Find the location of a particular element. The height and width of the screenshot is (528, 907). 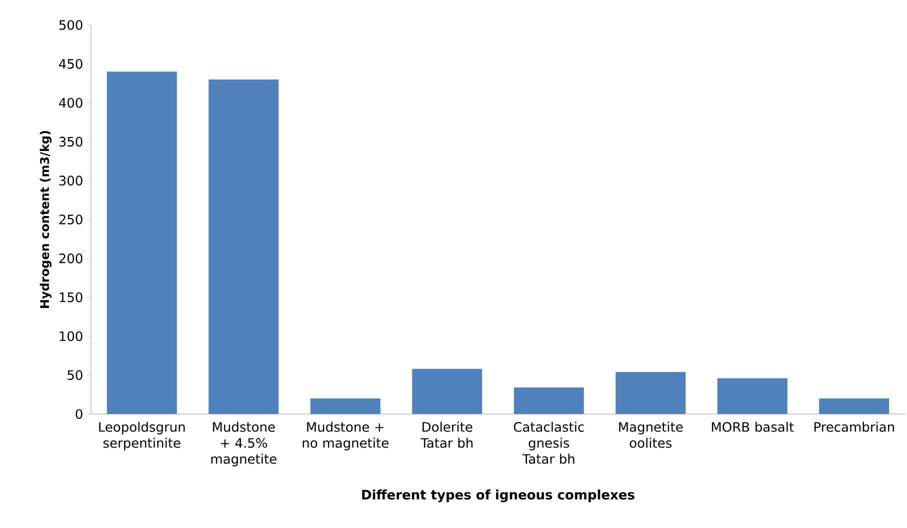

y-tick-label: 450 is located at coordinates (70, 63).